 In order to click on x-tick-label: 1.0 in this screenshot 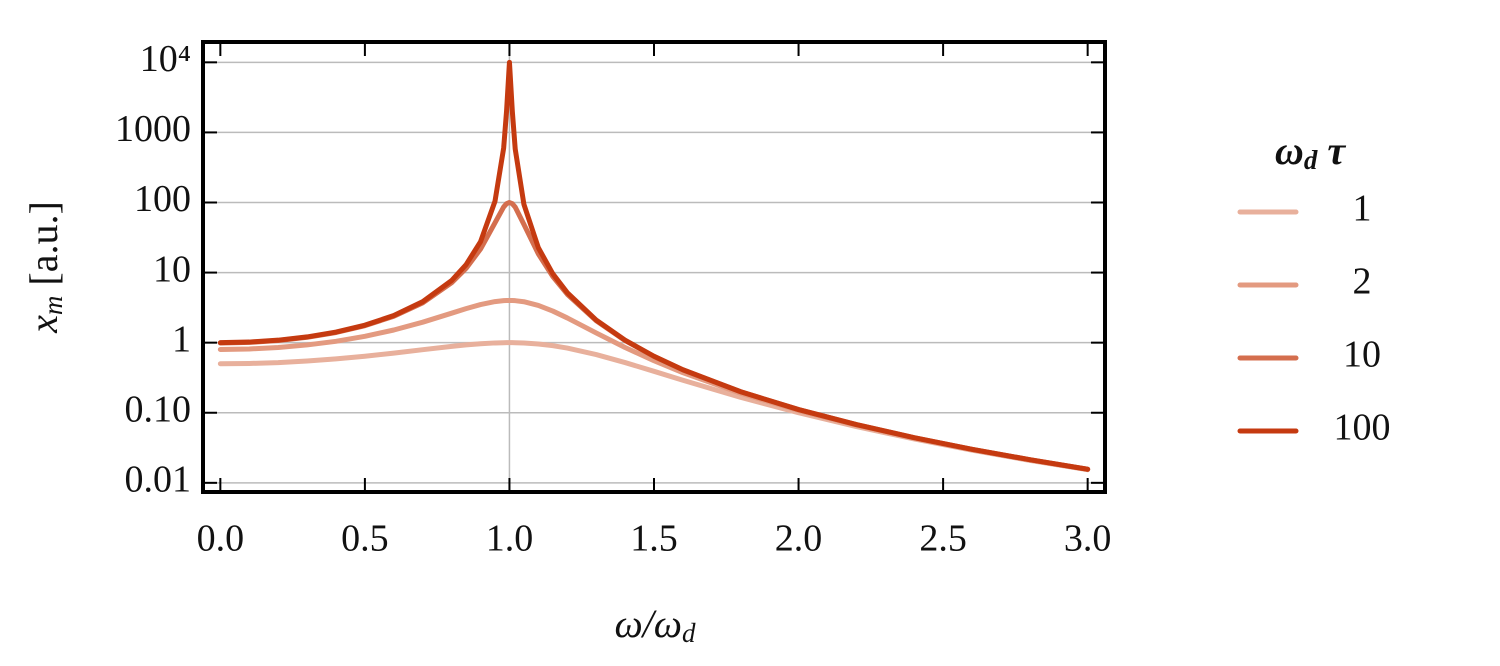, I will do `click(510, 539)`.